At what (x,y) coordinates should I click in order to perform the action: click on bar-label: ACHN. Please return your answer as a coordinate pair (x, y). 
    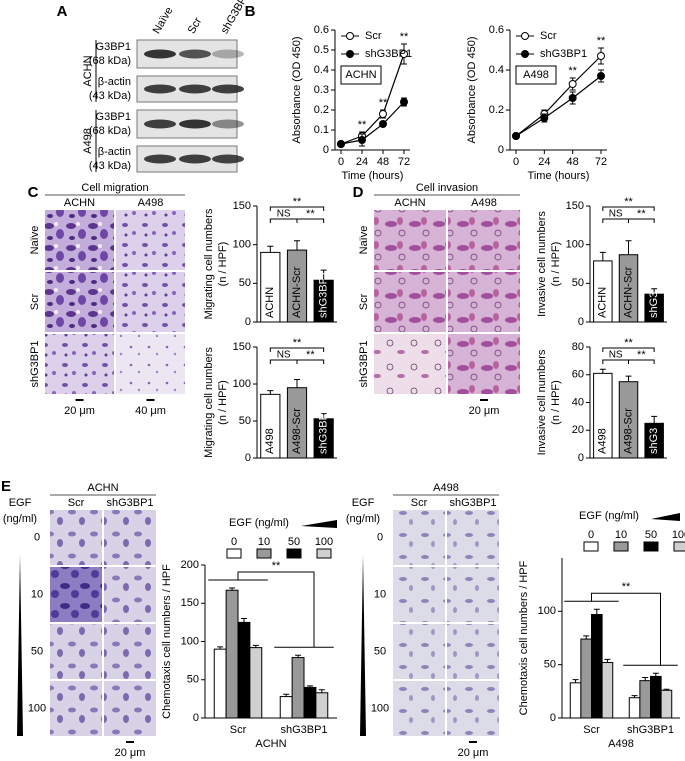
    Looking at the image, I should click on (603, 302).